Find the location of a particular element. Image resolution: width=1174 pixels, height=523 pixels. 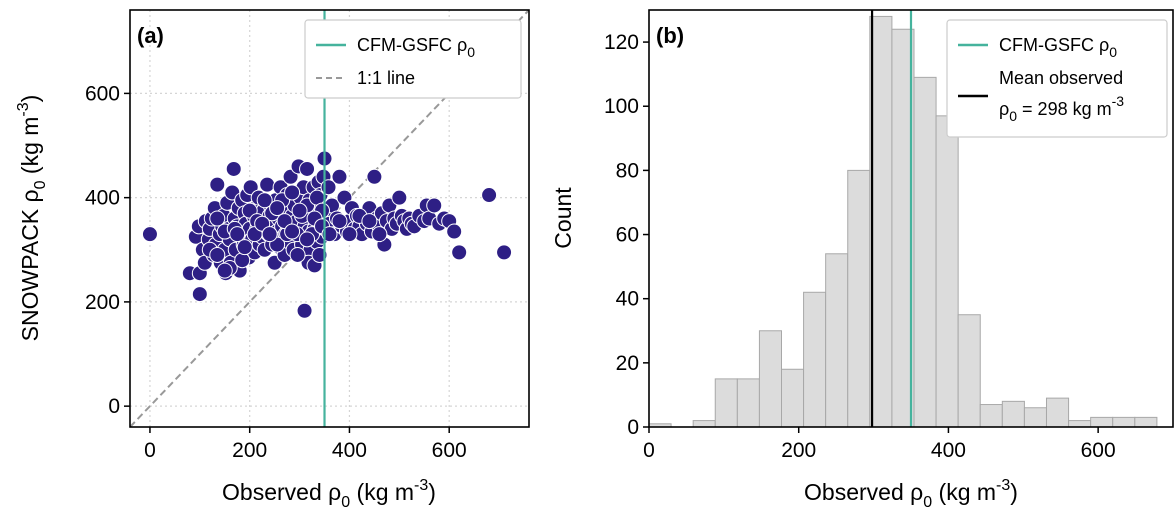

histogram-y-axis-title: Count is located at coordinates (563, 218).